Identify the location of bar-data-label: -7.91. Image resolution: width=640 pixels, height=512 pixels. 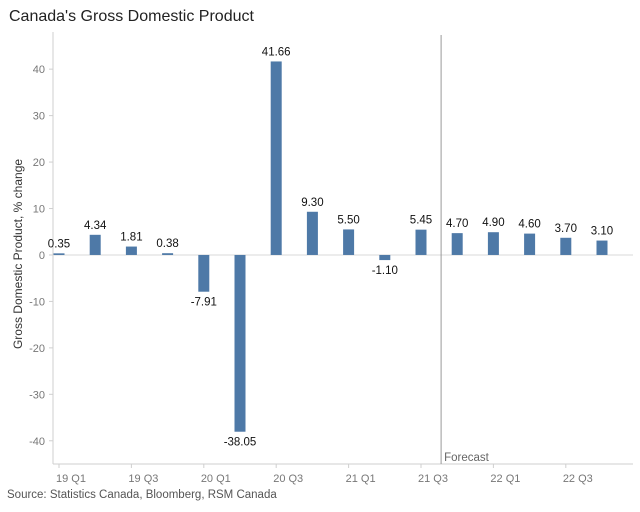
(204, 303).